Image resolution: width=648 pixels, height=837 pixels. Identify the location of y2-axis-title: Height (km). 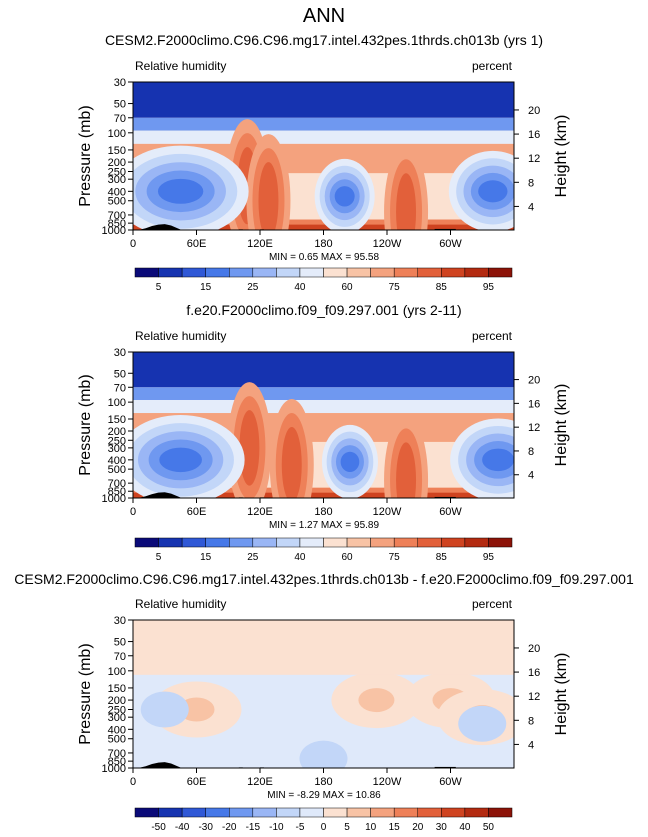
(561, 425).